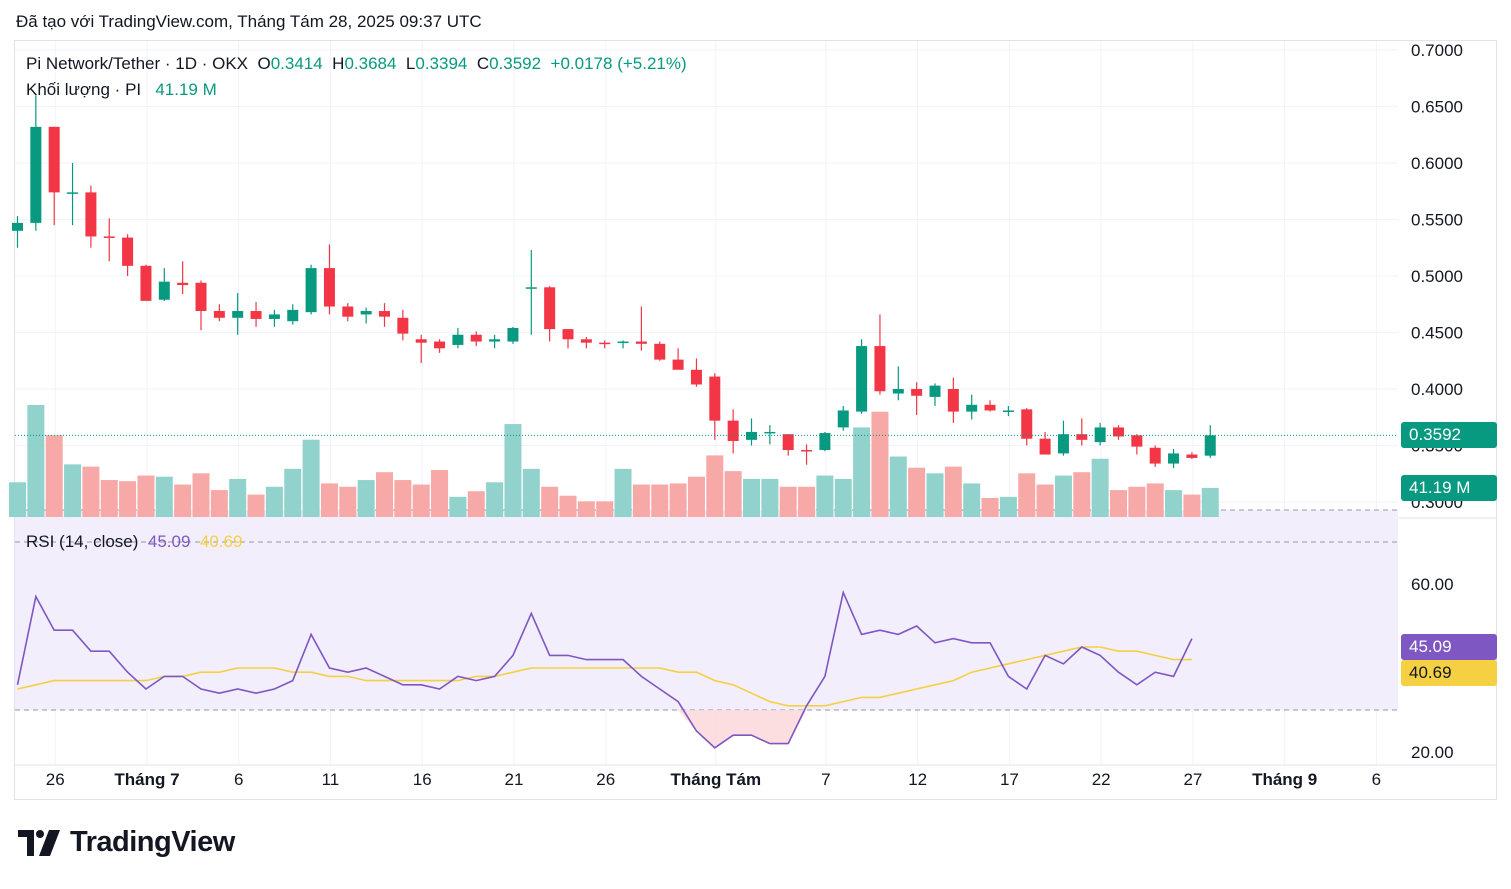 This screenshot has height=889, width=1511. Describe the element at coordinates (186, 89) in the screenshot. I see `volume-value: 41.19 M` at that location.